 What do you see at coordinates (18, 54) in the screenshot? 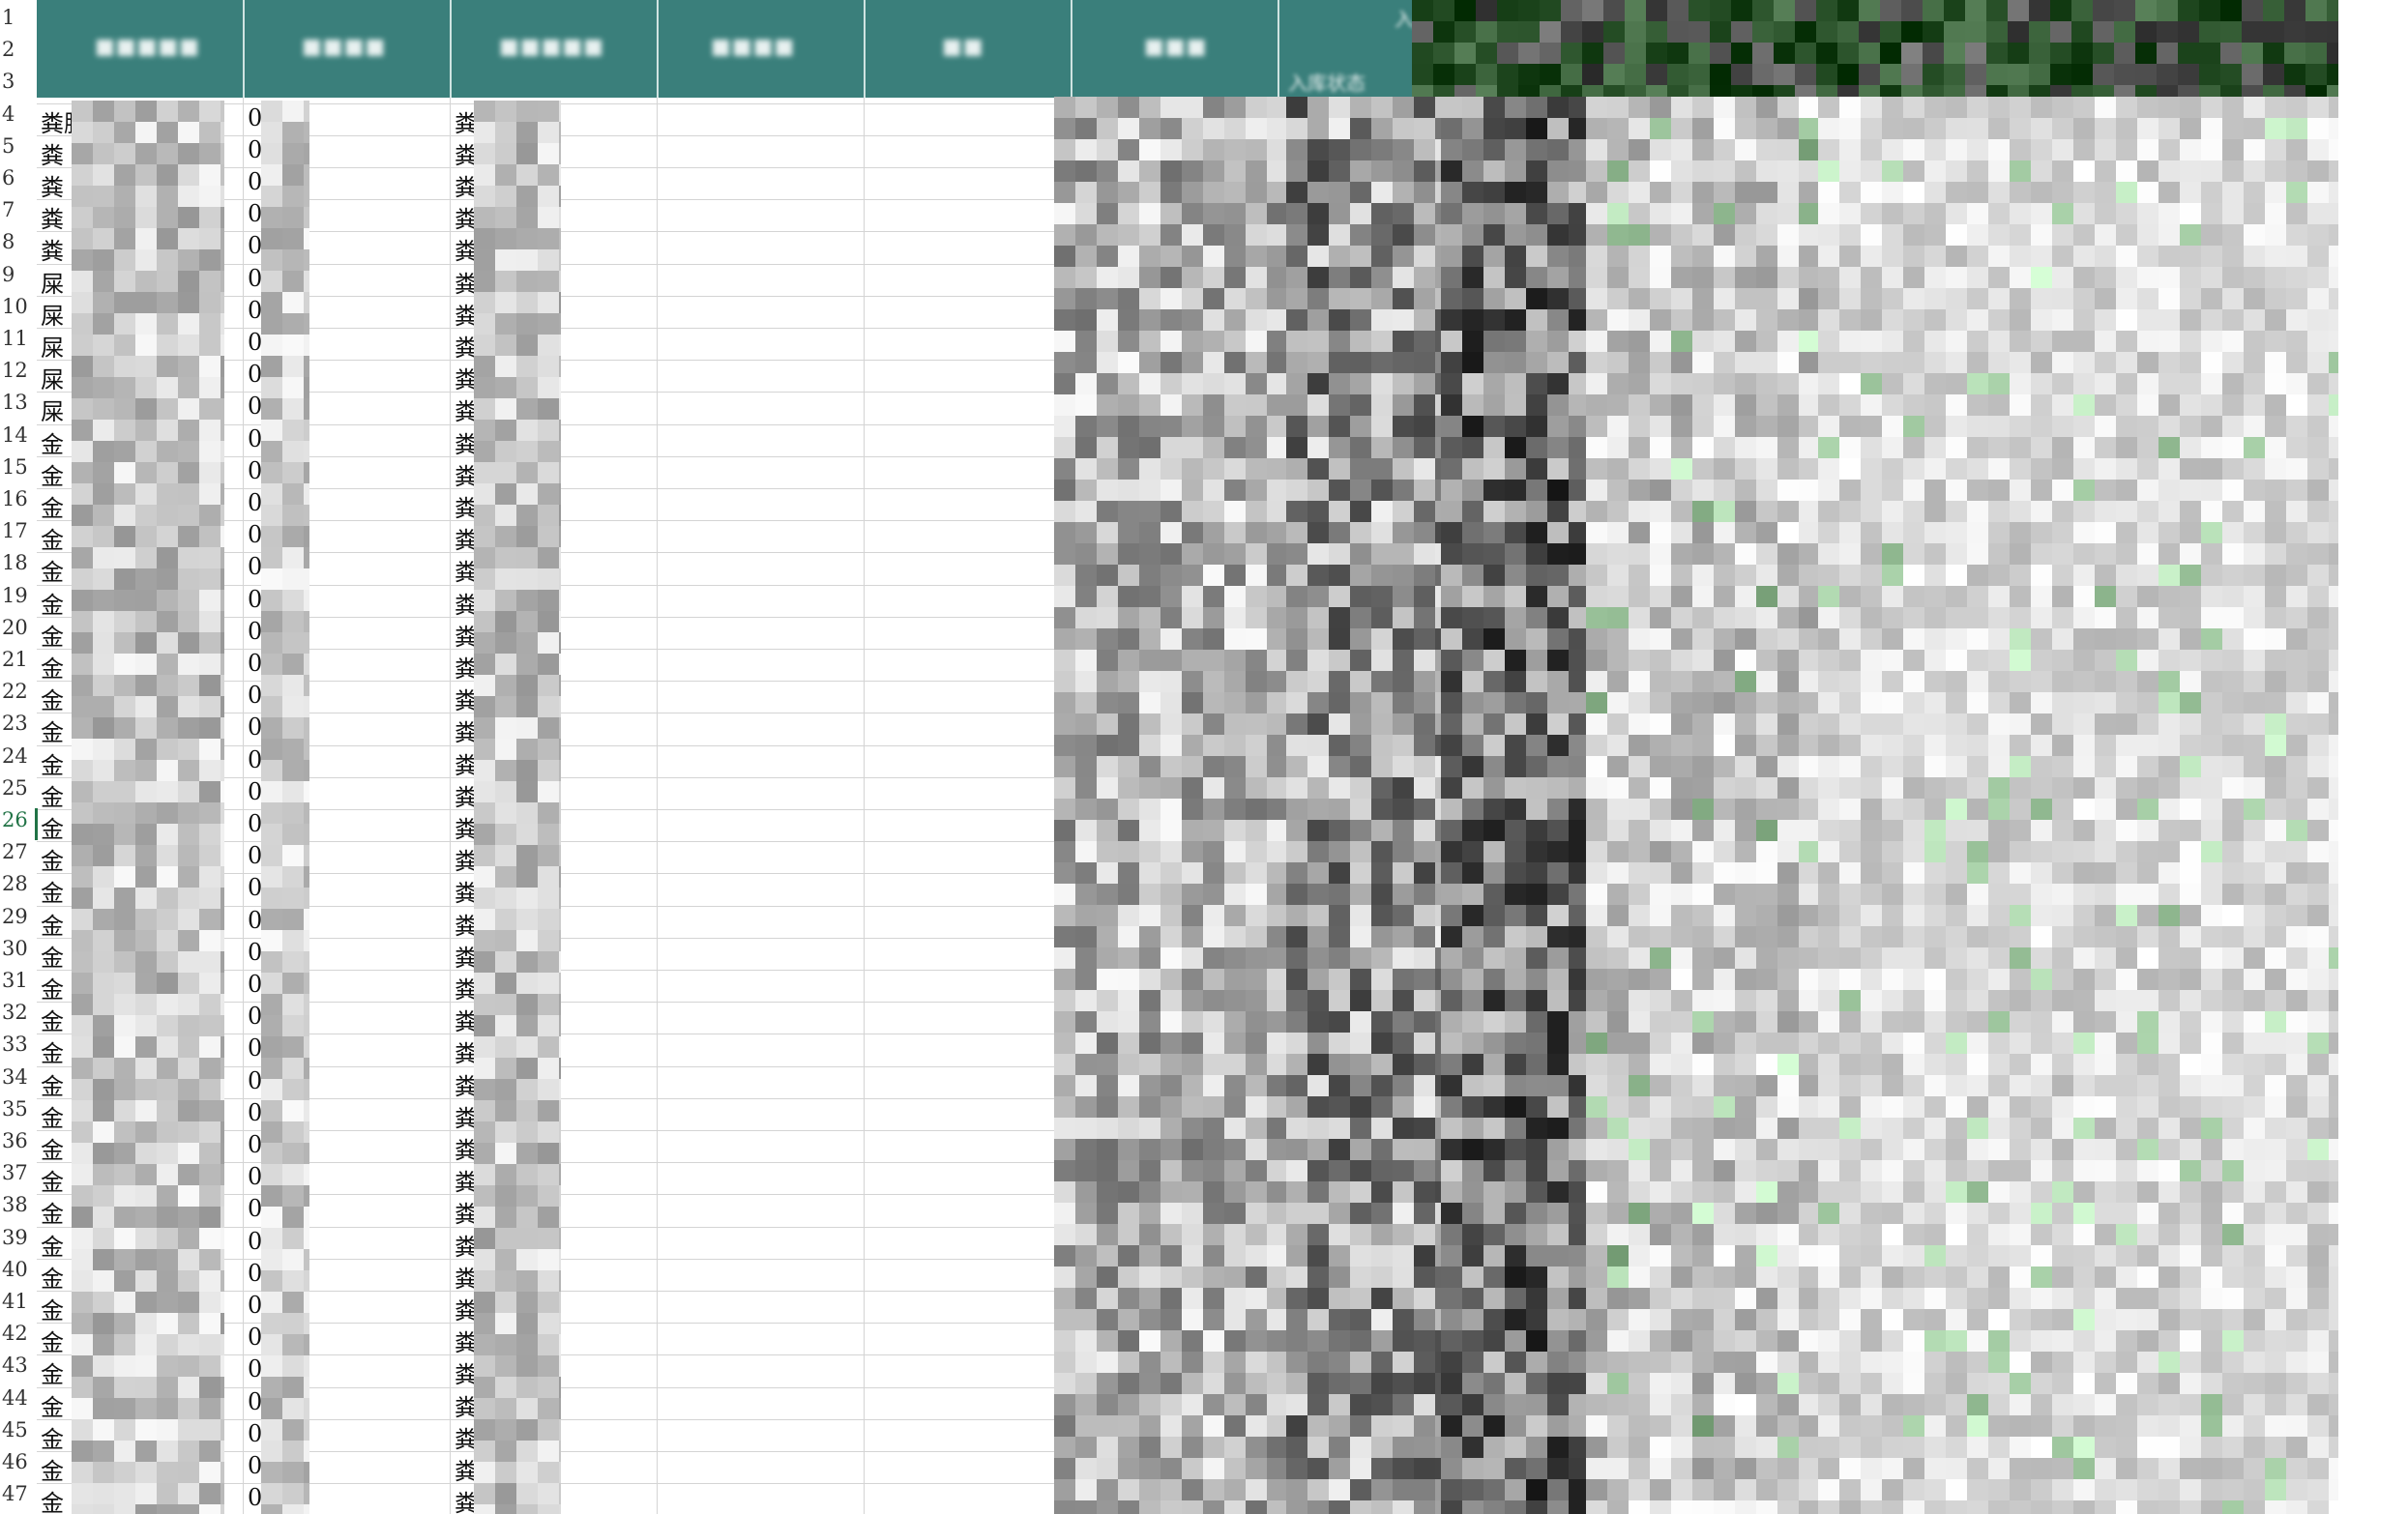
I see `row-header-2: 2` at bounding box center [18, 54].